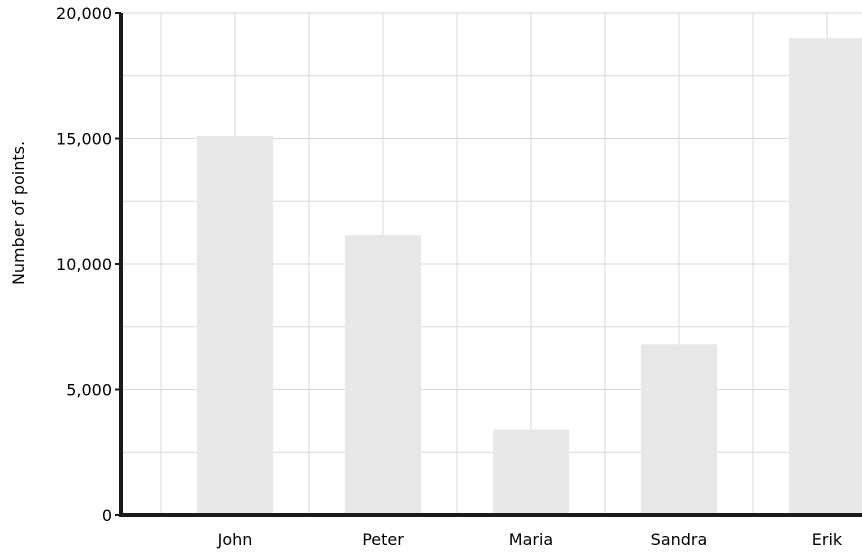  I want to click on x-tick-label-peter: Peter, so click(383, 539).